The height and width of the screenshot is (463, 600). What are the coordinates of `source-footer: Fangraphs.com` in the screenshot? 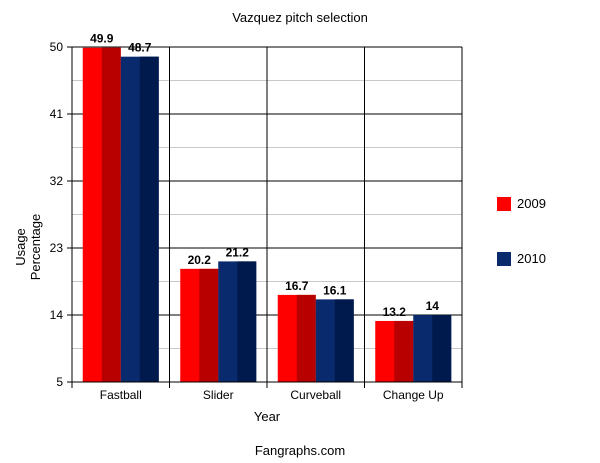 It's located at (300, 450).